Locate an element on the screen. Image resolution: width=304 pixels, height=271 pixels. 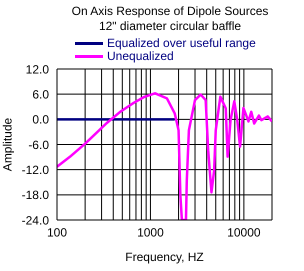
y-tick-label: -6.0 is located at coordinates (39, 145).